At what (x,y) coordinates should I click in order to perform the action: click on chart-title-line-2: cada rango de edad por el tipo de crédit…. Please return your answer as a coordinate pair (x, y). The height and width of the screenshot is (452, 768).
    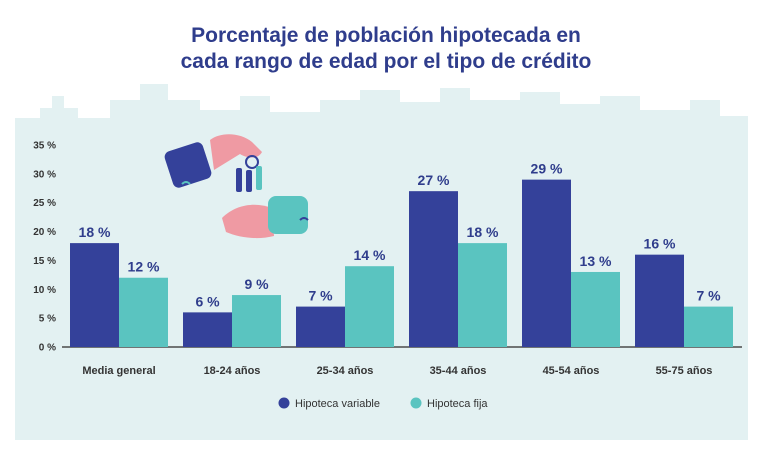
    Looking at the image, I should click on (386, 61).